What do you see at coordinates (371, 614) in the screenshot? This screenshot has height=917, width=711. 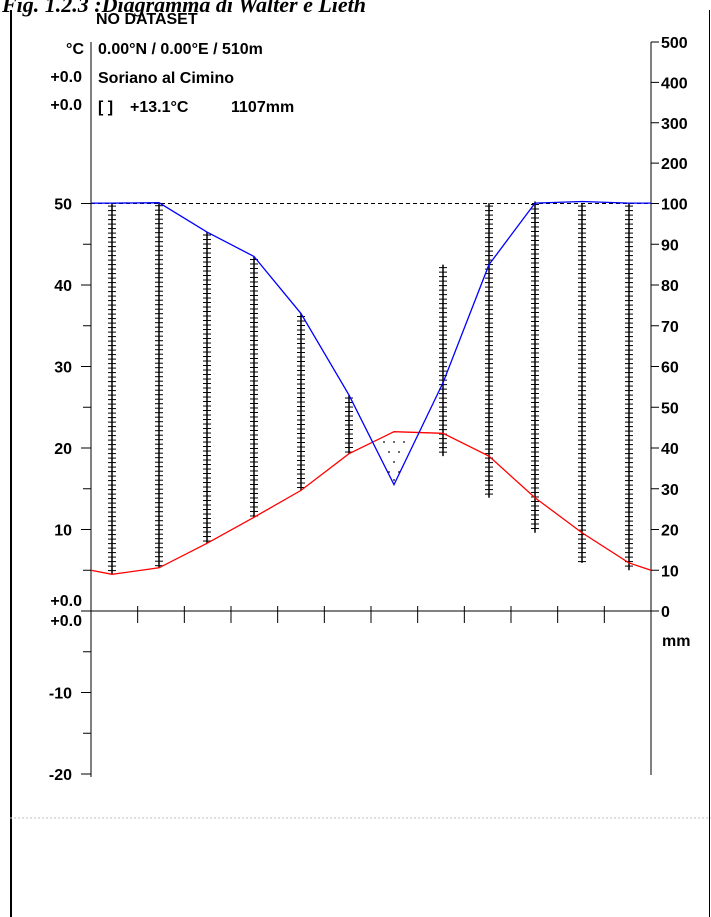 I see `month-ticks` at bounding box center [371, 614].